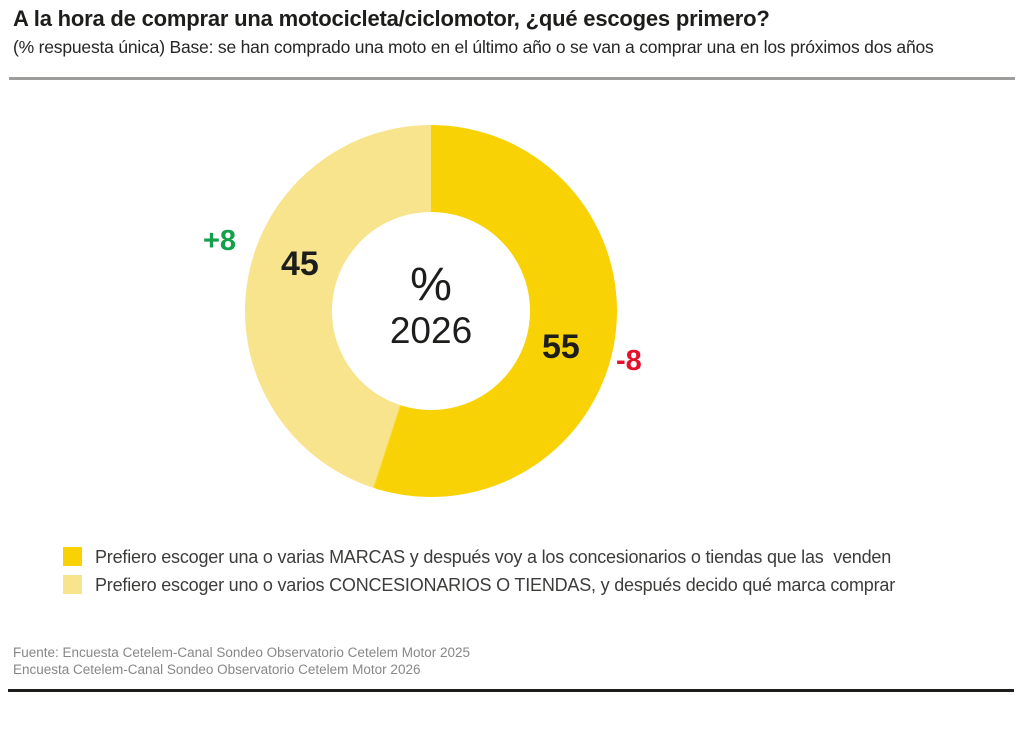 The height and width of the screenshot is (756, 1024). What do you see at coordinates (220, 241) in the screenshot?
I see `delta-badge-concesionarios: +8` at bounding box center [220, 241].